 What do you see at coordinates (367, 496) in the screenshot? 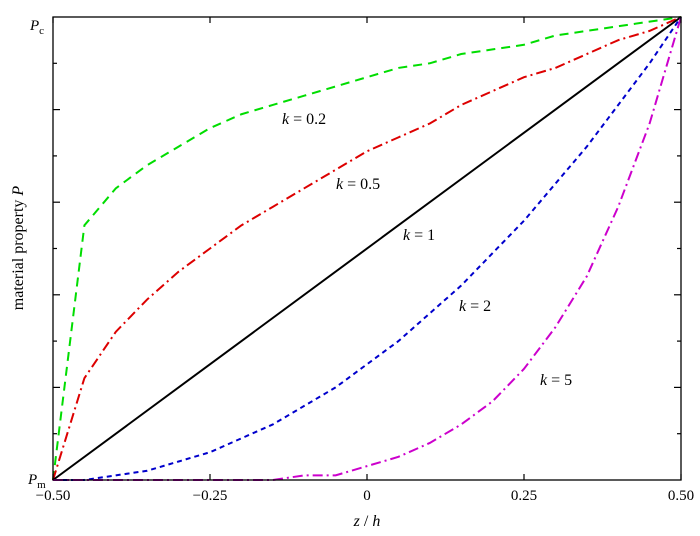
I see `x-tick-label: 0` at bounding box center [367, 496].